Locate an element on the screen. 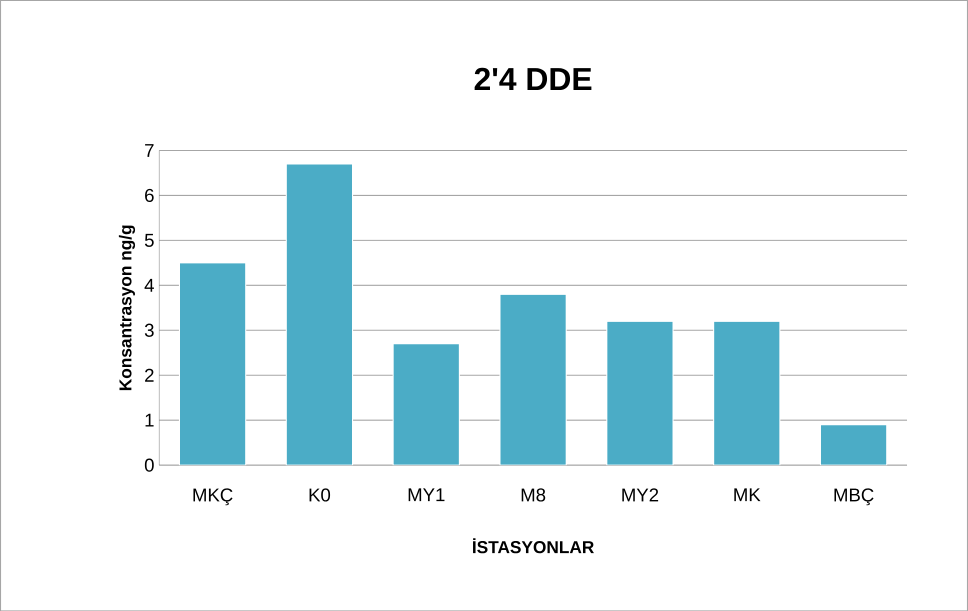  y-tick-label: 2 is located at coordinates (149, 375).